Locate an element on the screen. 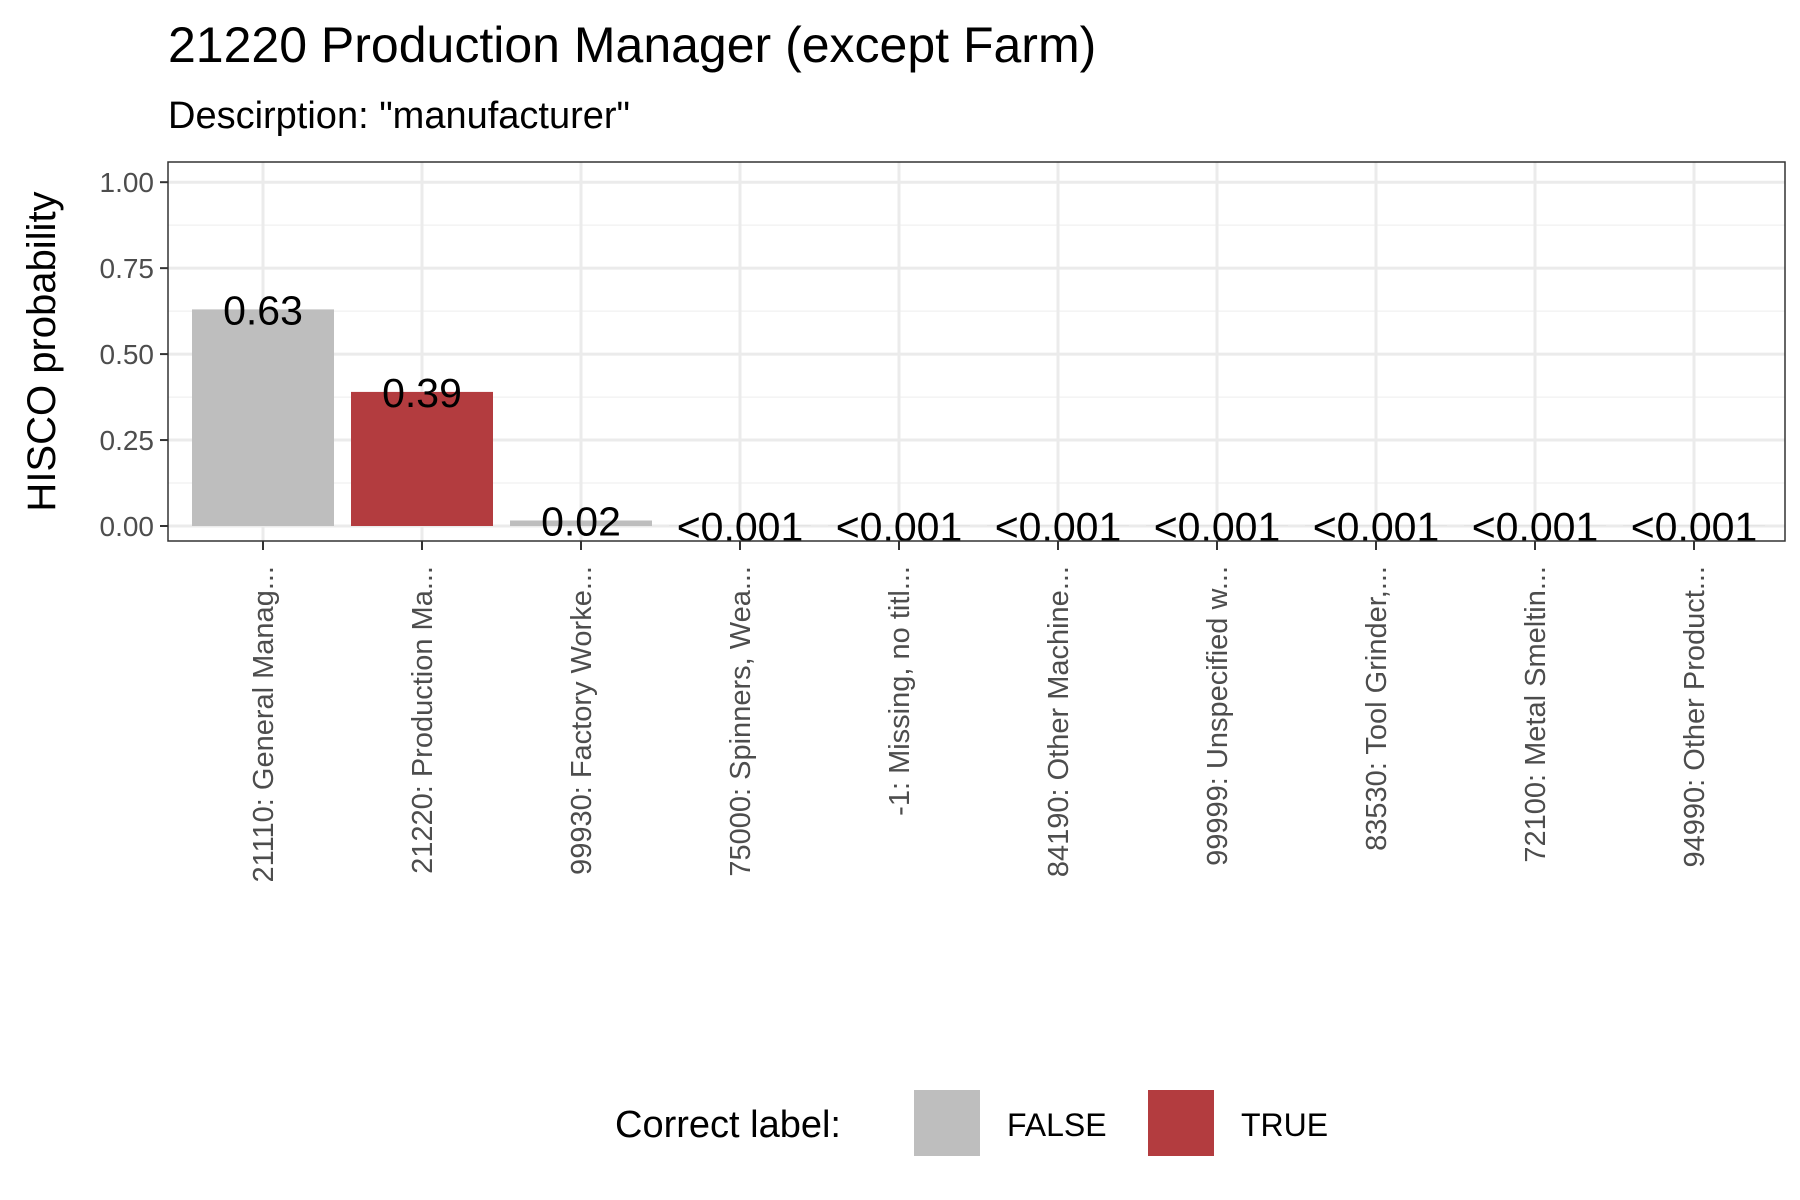 This screenshot has height=1200, width=1800. legend-title: Correct label: is located at coordinates (728, 1125).